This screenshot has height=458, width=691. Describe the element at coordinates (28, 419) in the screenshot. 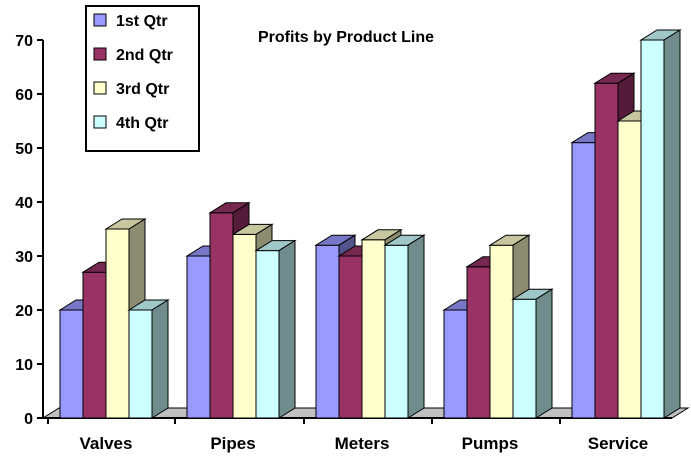

I see `y-tick-label: 0` at that location.